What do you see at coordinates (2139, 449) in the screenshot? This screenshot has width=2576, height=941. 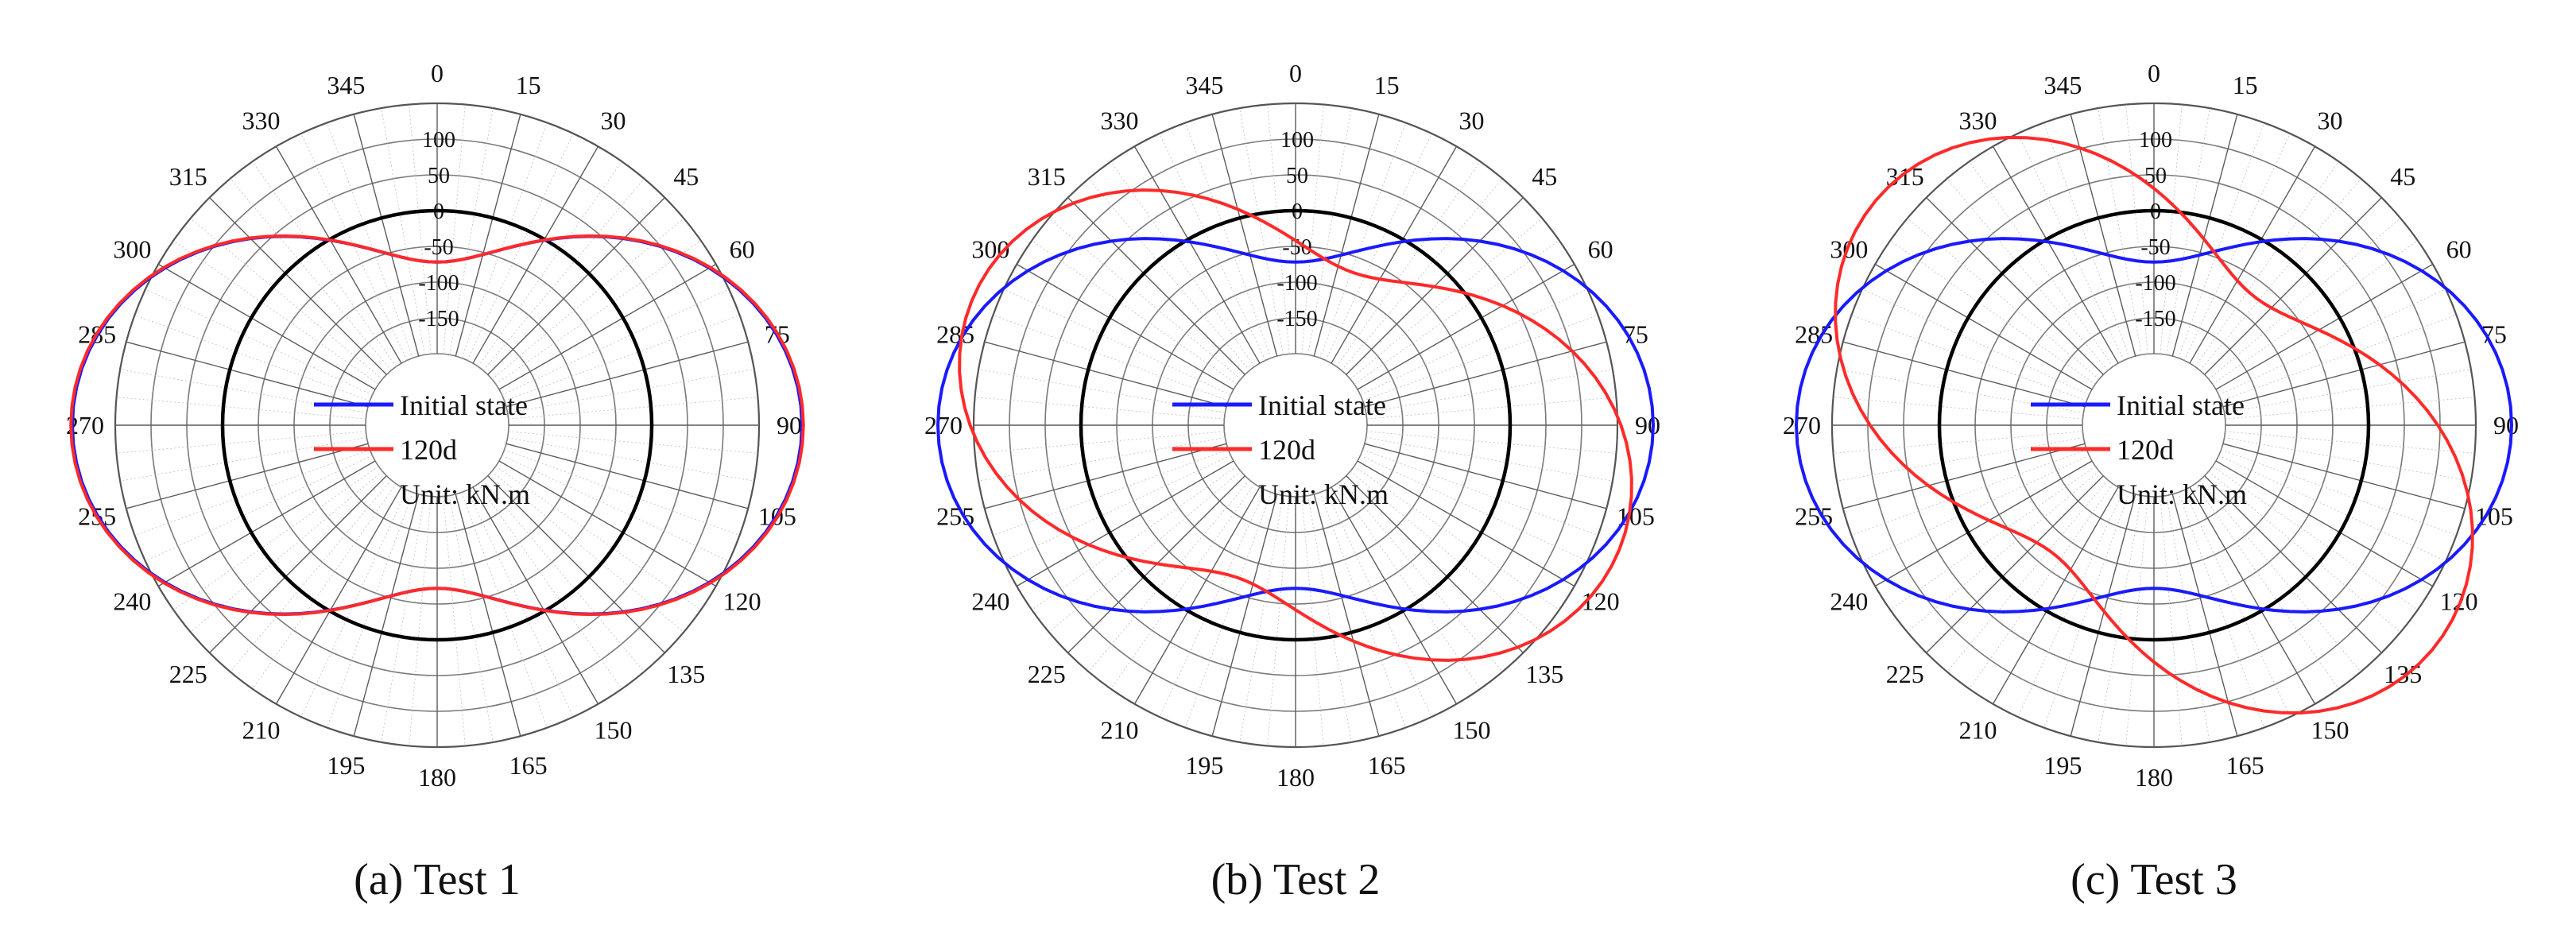 I see `legend: Initial state 120d Unit: kN.m` at bounding box center [2139, 449].